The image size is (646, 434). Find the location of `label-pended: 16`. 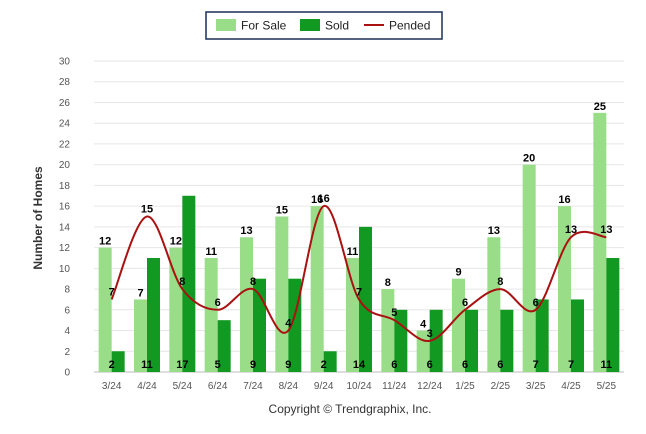

label-pended: 16 is located at coordinates (324, 199).